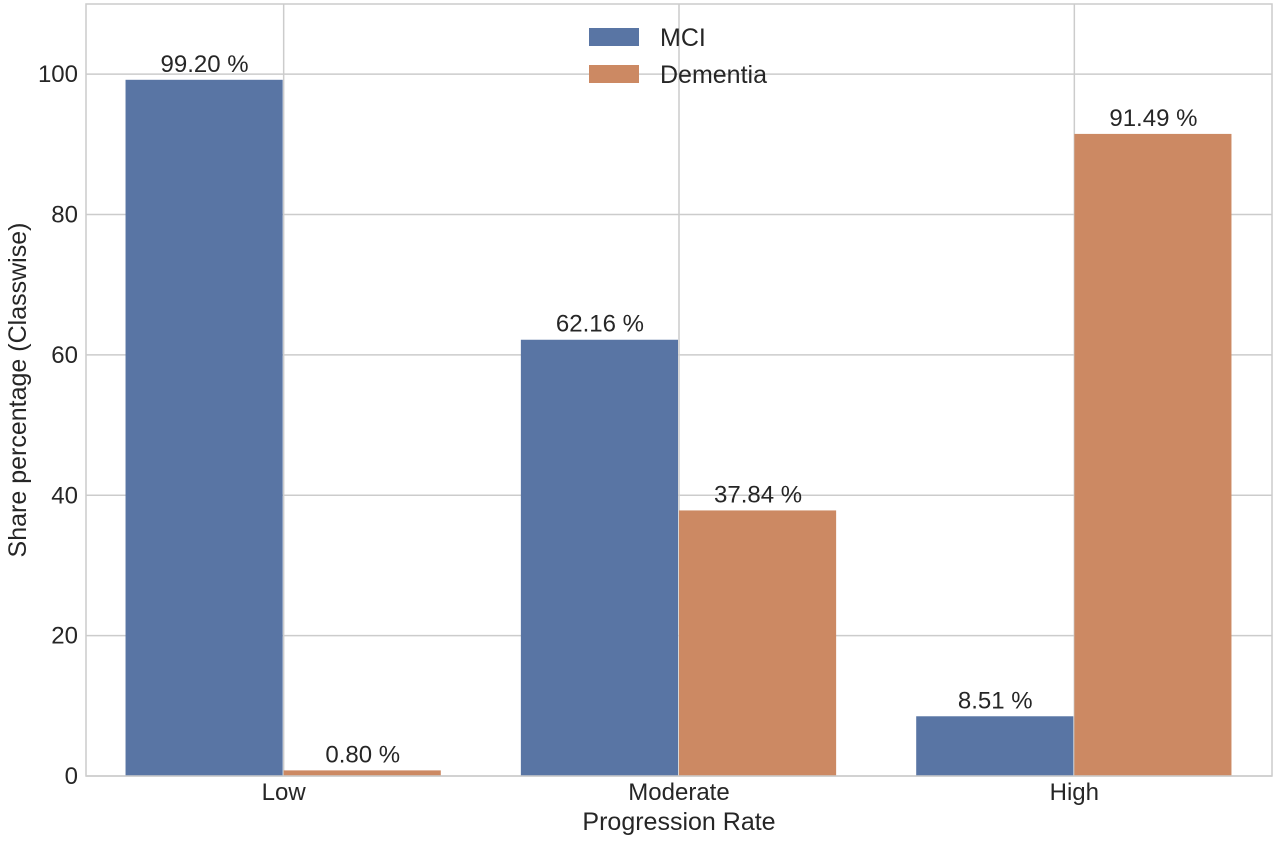  Describe the element at coordinates (614, 37) in the screenshot. I see `legend-swatch-mci` at that location.